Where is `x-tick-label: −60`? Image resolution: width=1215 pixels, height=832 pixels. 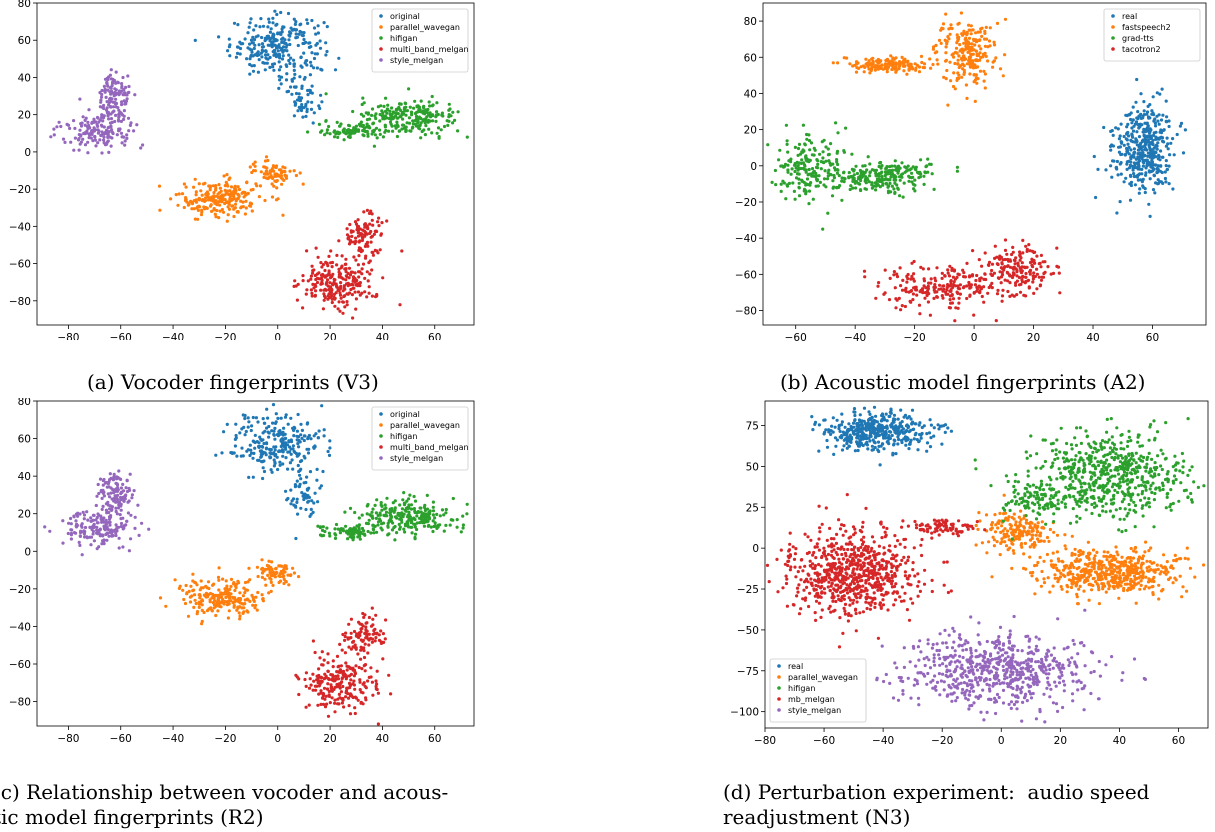 x-tick-label: −60 is located at coordinates (121, 739).